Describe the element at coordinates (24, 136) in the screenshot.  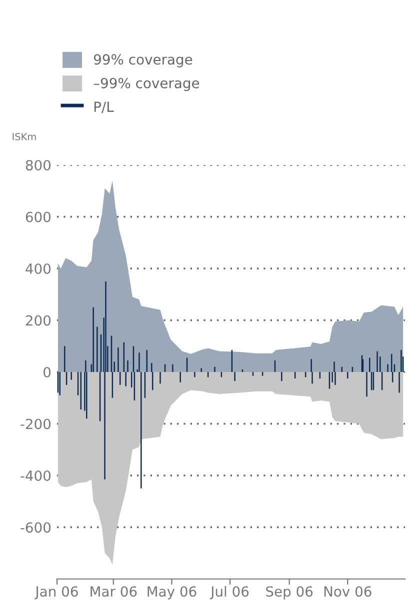
I see `y-axis-title: ISKm` at that location.